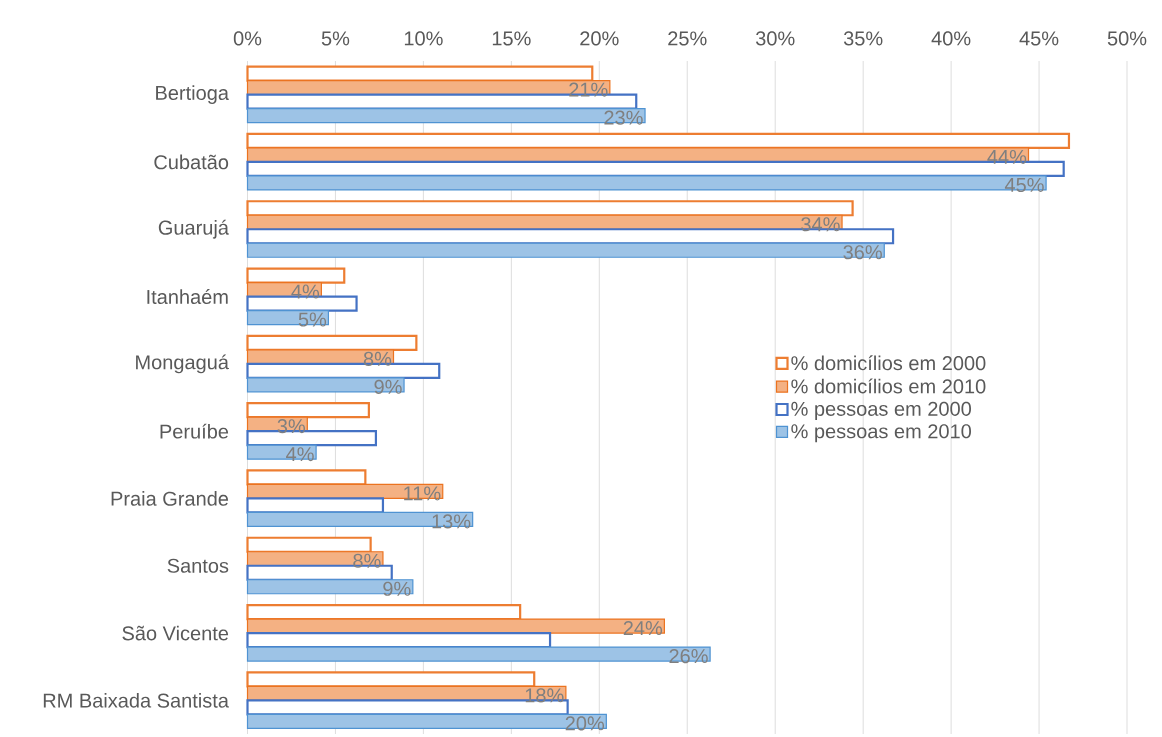  I want to click on data-label: 3%, so click(291, 426).